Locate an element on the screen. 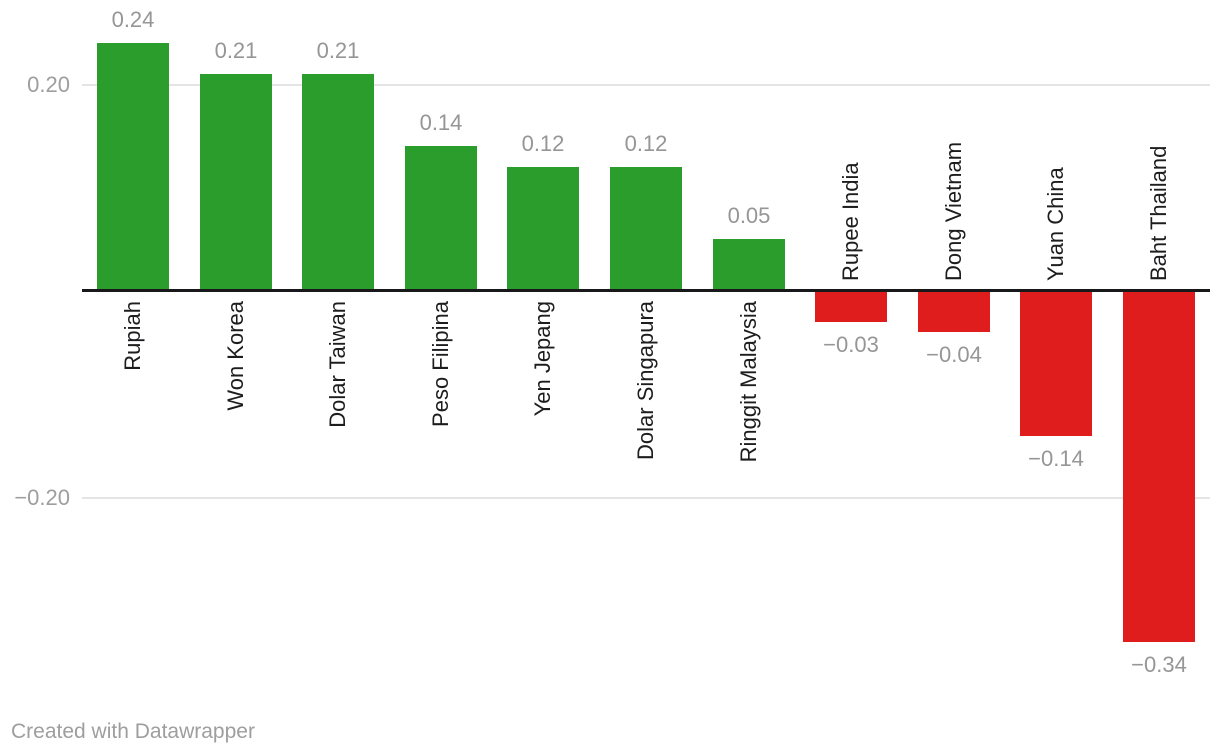  y-axis-tick-label: 0.20 is located at coordinates (48, 84).